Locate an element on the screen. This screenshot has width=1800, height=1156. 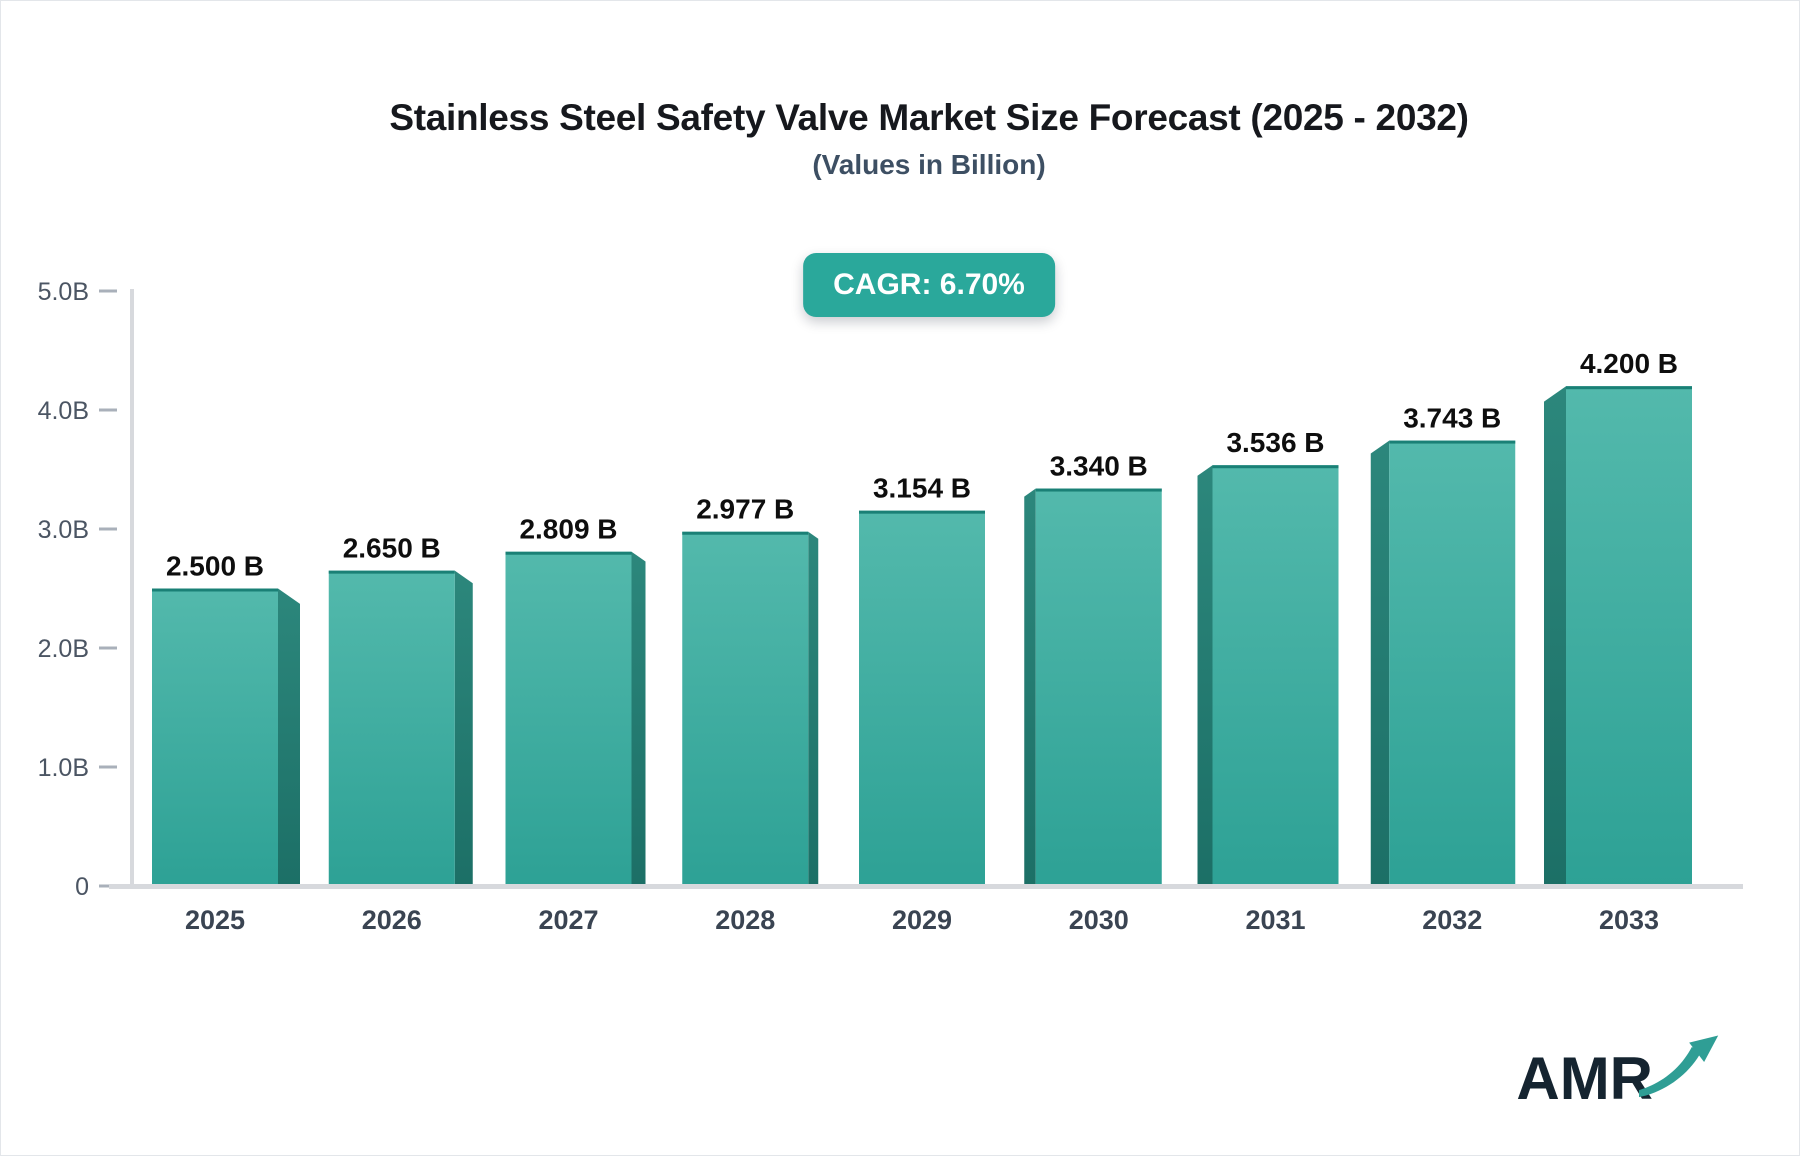
bar-2028 is located at coordinates (745, 709).